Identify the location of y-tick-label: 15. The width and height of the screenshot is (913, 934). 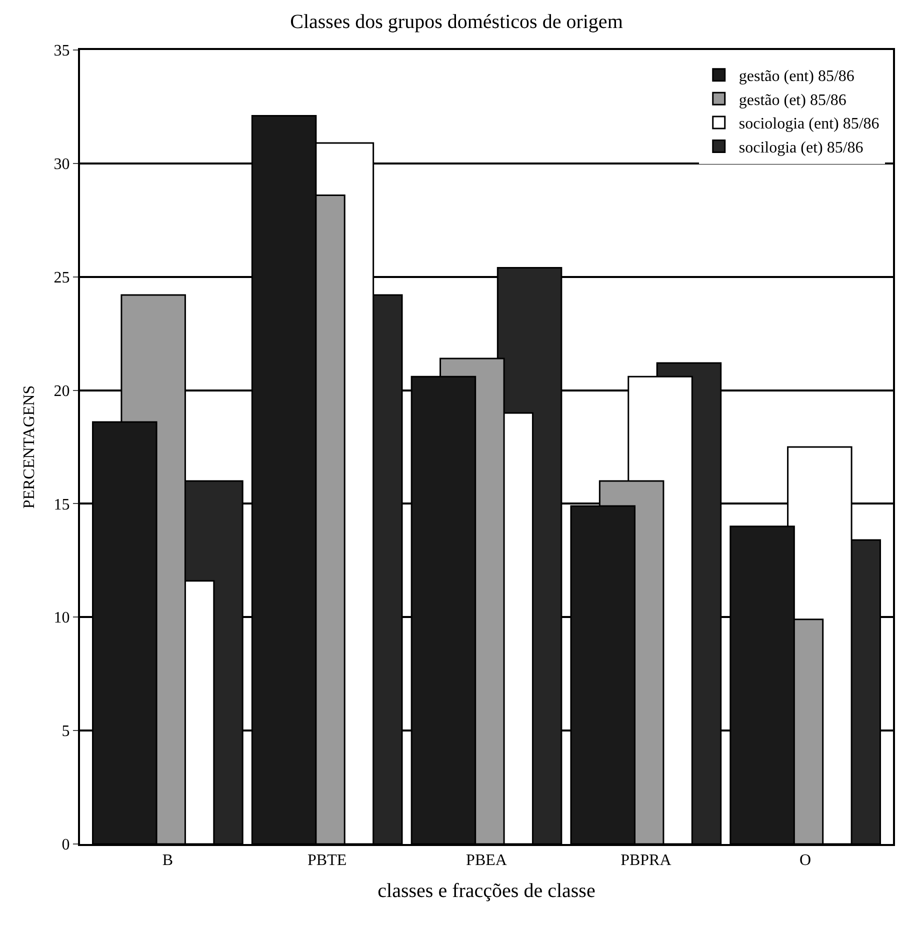
(62, 505).